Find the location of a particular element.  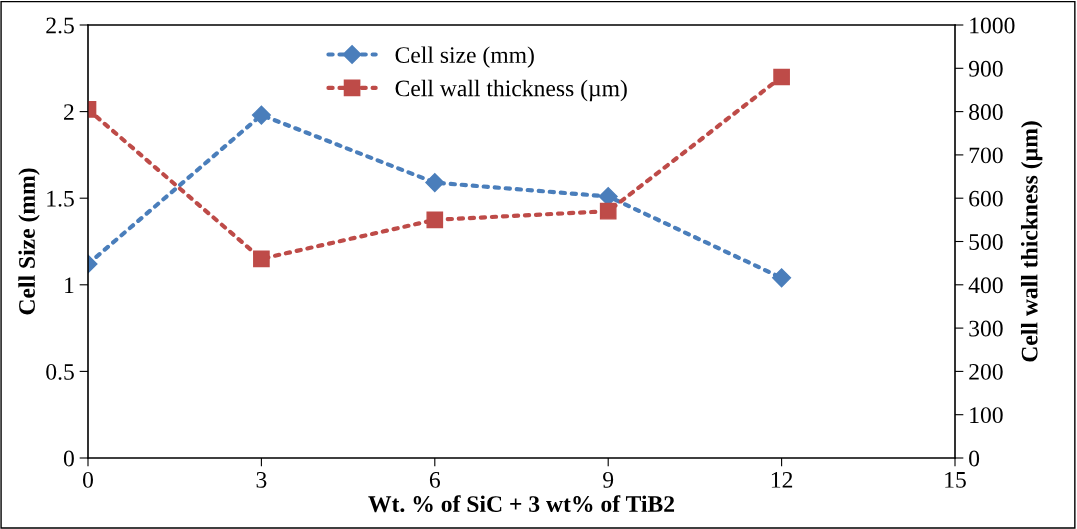

y2-tick-label: 0 is located at coordinates (974, 458).